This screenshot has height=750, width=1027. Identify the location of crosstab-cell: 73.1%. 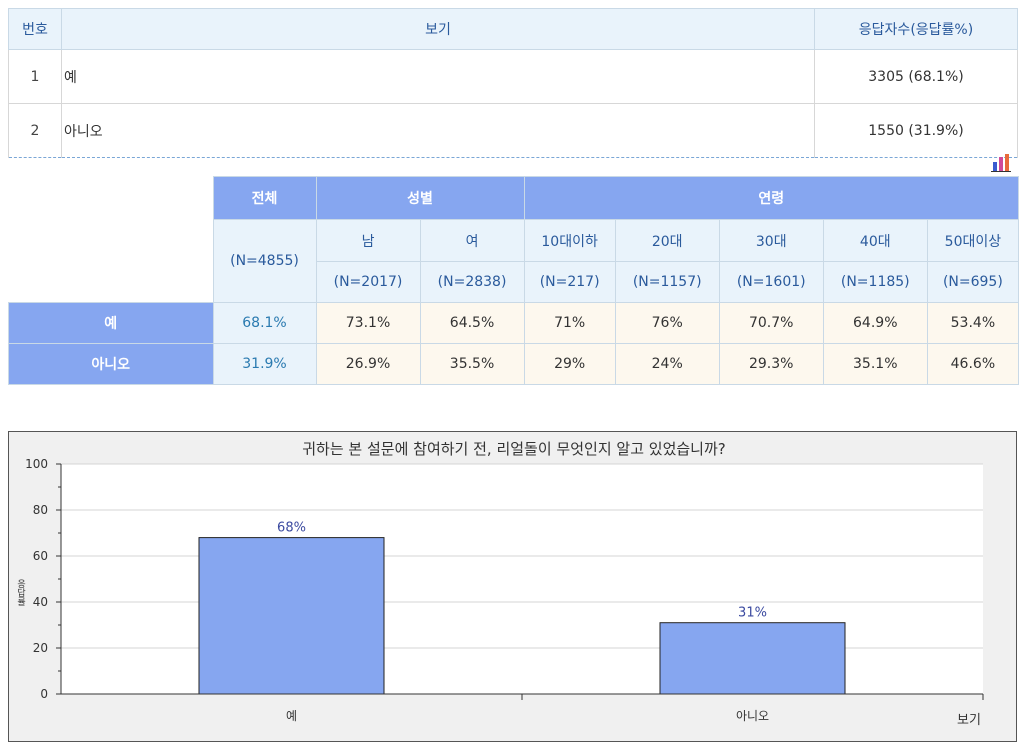
(368, 323).